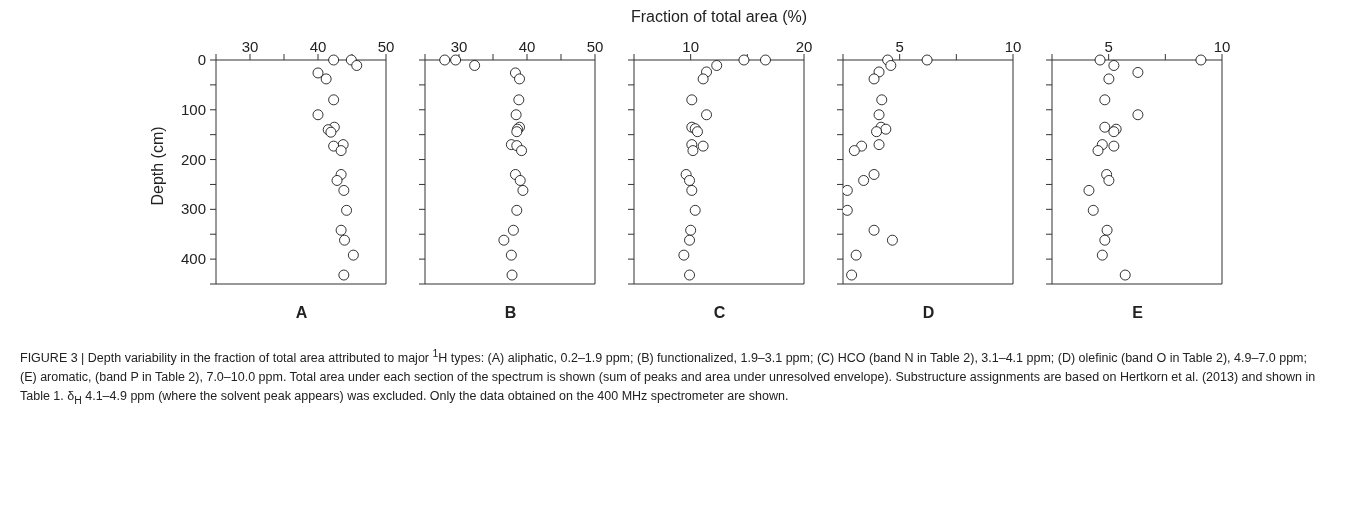 This screenshot has height=511, width=1346. What do you see at coordinates (719, 313) in the screenshot?
I see `text: C` at bounding box center [719, 313].